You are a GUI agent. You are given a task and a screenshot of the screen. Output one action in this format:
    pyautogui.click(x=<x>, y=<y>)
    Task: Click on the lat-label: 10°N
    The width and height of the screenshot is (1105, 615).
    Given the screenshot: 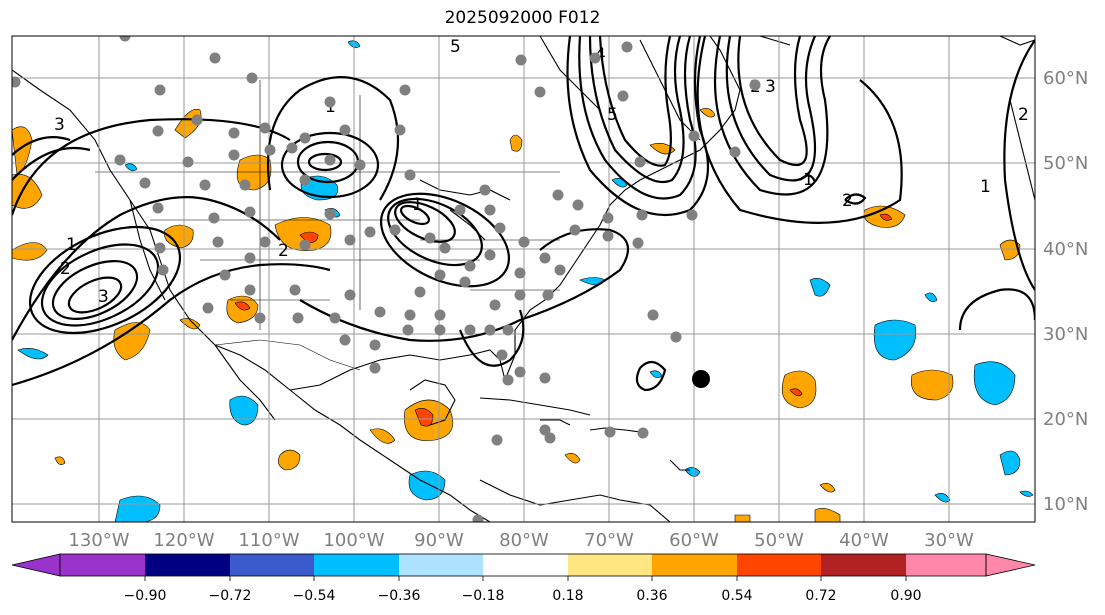 What is the action you would take?
    pyautogui.click(x=1065, y=504)
    